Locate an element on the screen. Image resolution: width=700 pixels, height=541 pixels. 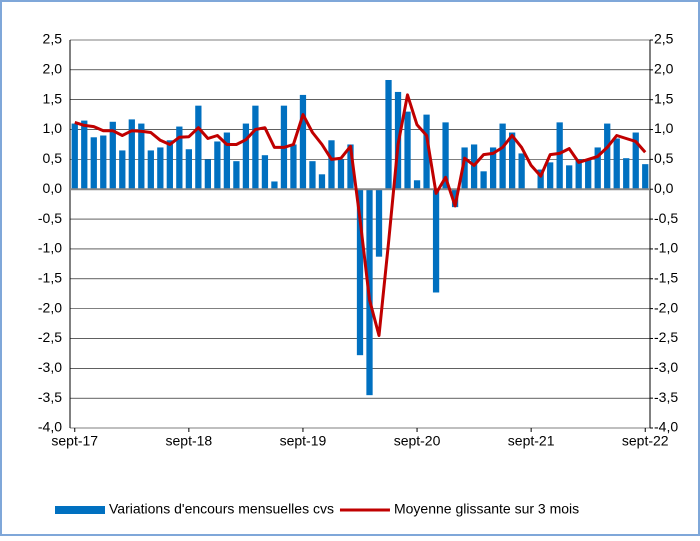
y2-tick-label: -3,0 is located at coordinates (666, 367).